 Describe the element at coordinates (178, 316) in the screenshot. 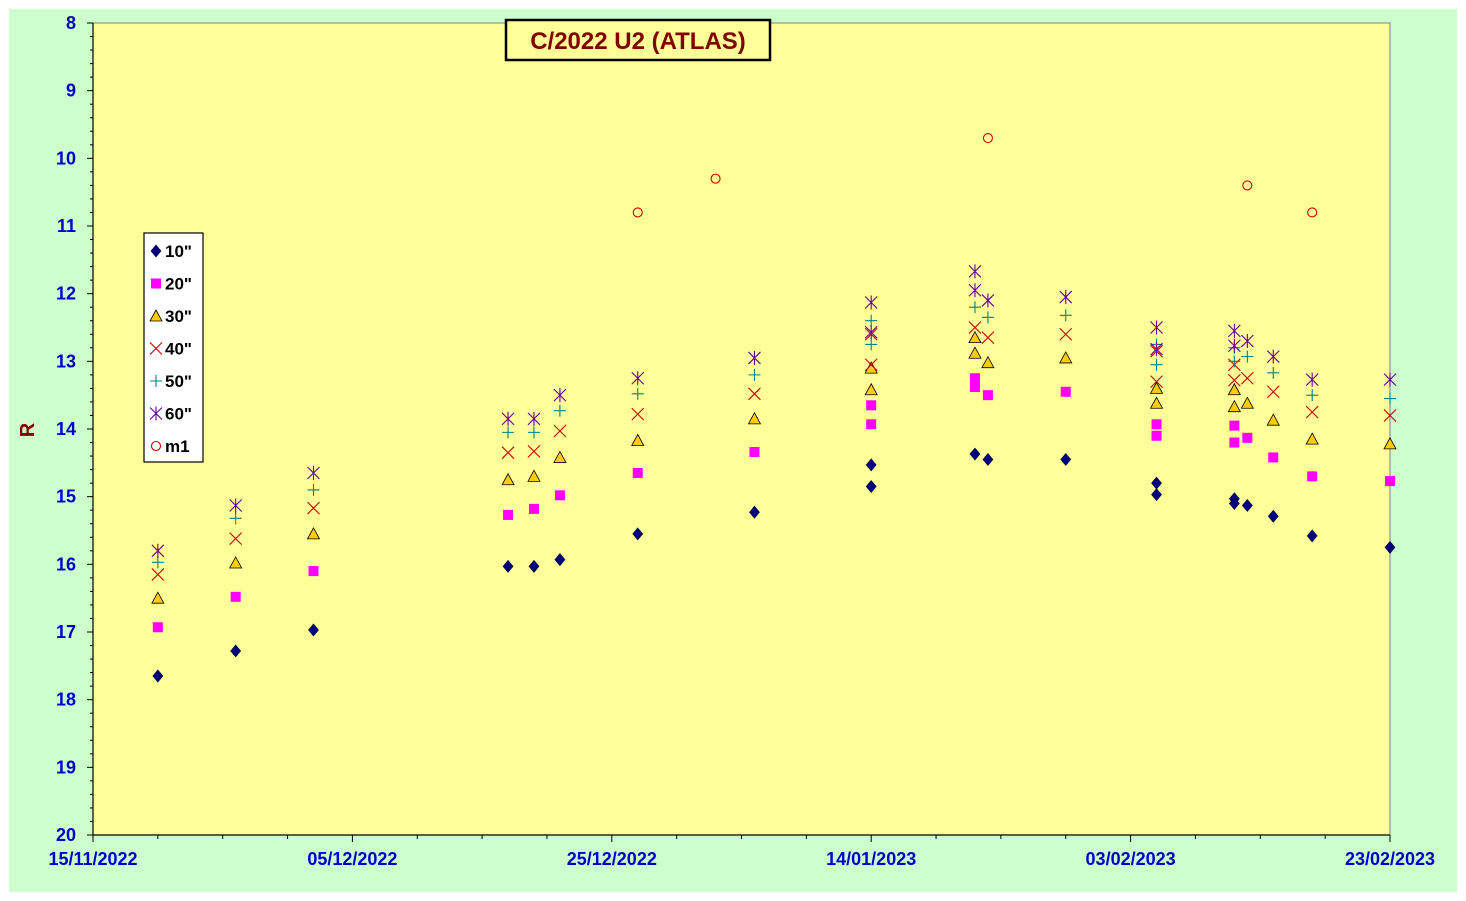

I see `legend-label: 30"` at that location.